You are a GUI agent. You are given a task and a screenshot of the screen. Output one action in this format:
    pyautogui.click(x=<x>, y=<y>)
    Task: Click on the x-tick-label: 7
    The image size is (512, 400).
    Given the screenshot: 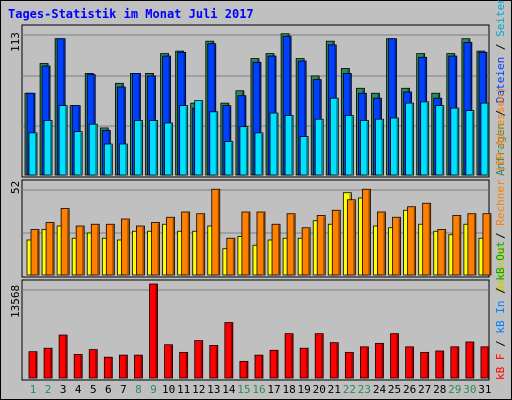 What is the action you would take?
    pyautogui.click(x=123, y=389)
    